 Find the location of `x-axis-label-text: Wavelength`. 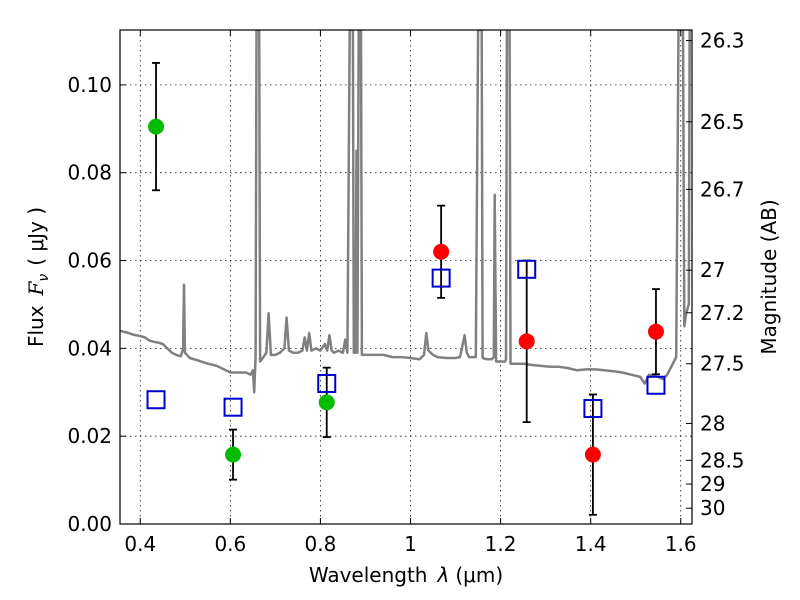

x-axis-label-text: Wavelength is located at coordinates (368, 575).